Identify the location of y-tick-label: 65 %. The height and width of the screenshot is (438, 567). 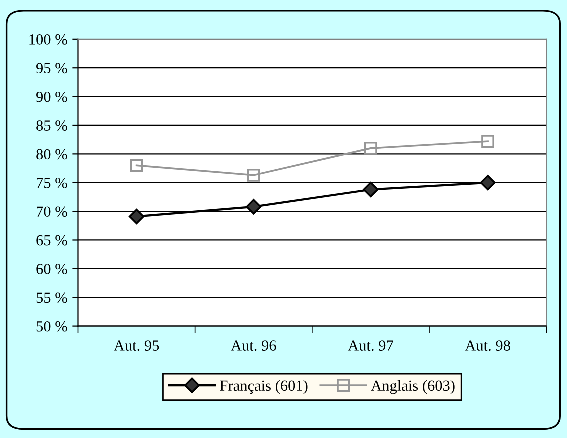
(52, 240).